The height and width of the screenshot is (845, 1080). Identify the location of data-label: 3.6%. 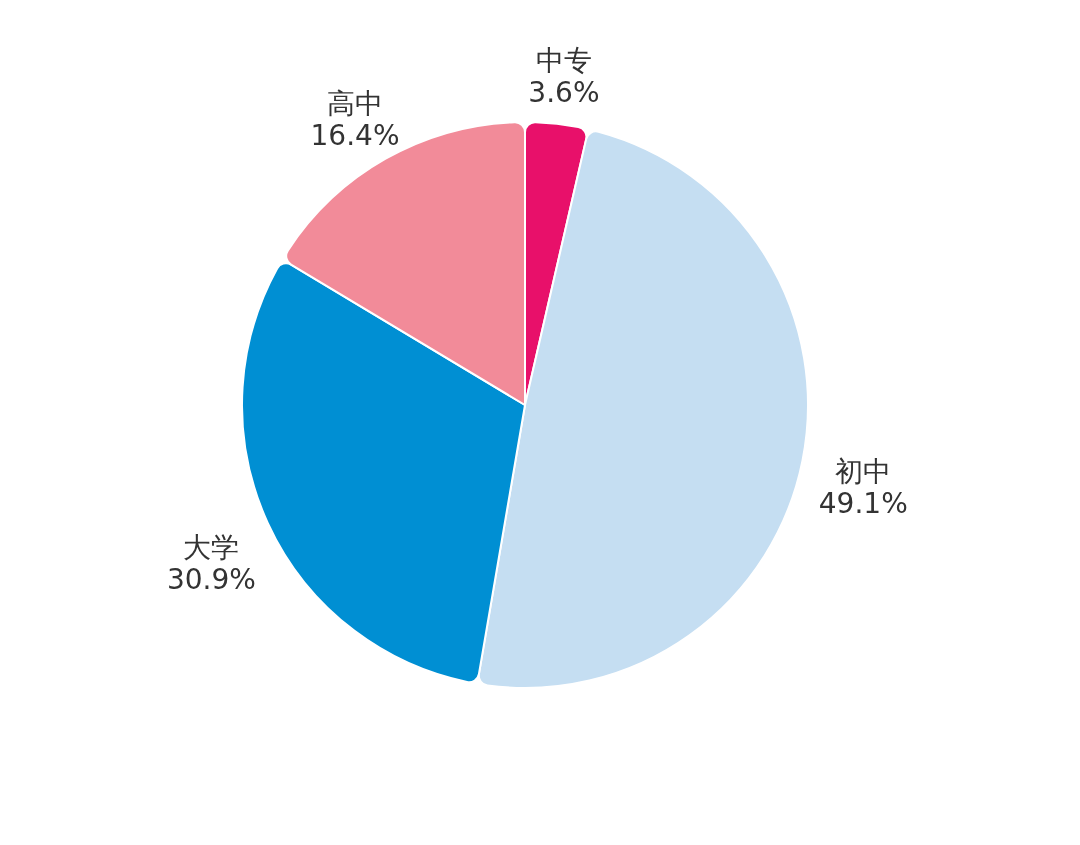
(564, 93).